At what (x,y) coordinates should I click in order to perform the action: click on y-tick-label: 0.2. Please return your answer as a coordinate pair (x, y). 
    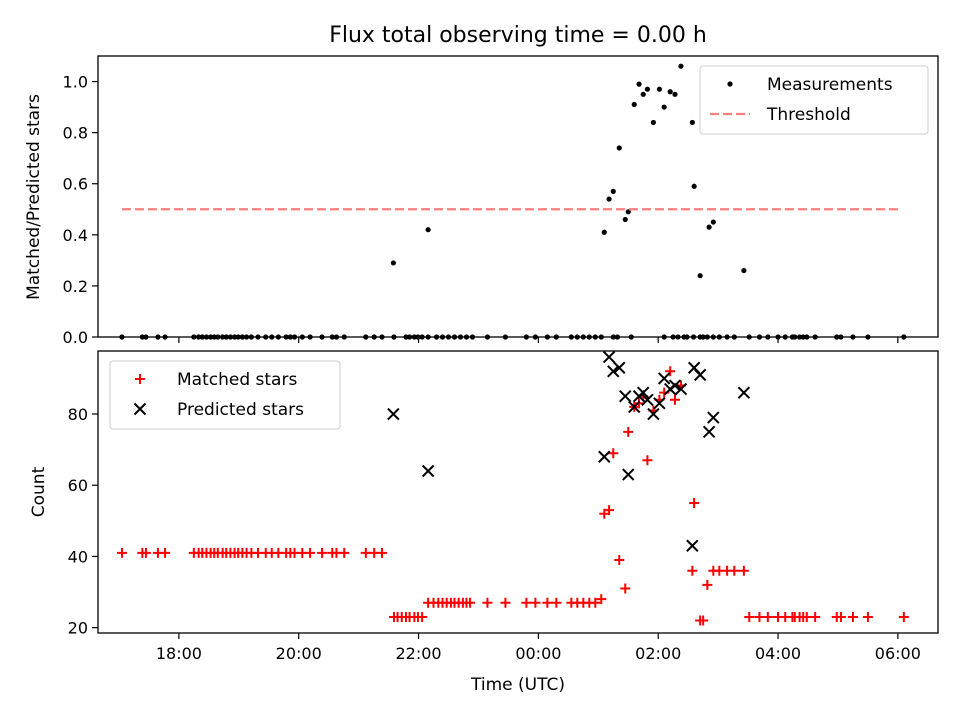
    Looking at the image, I should click on (75, 286).